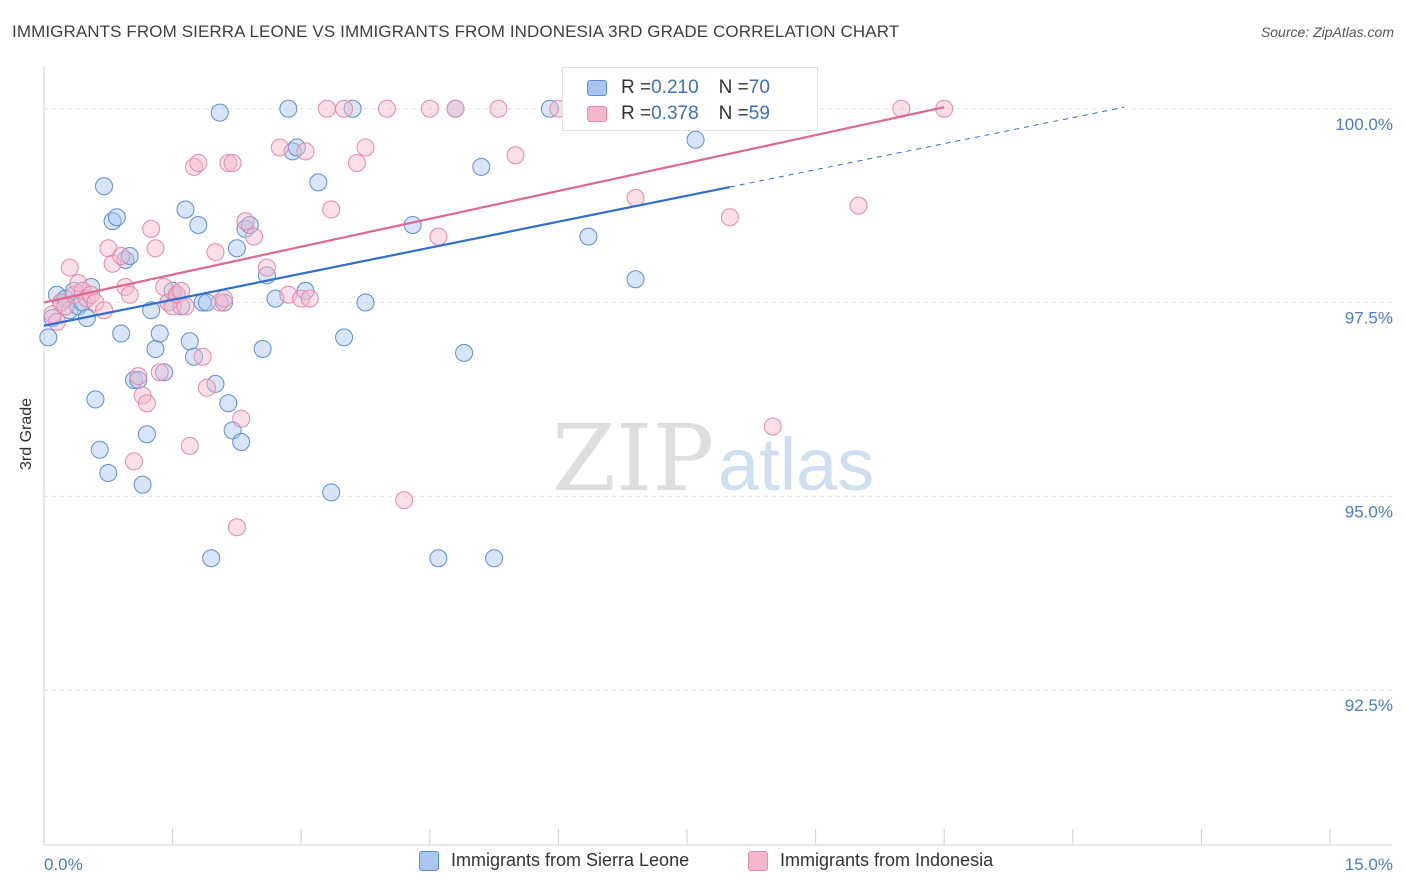  What do you see at coordinates (759, 113) in the screenshot?
I see `n-value: 59` at bounding box center [759, 113].